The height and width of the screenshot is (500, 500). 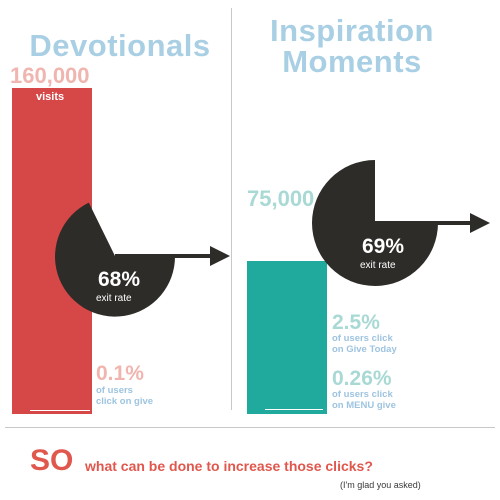 What do you see at coordinates (125, 401) in the screenshot?
I see `devotionals-give-click-label-line2: click on give` at bounding box center [125, 401].